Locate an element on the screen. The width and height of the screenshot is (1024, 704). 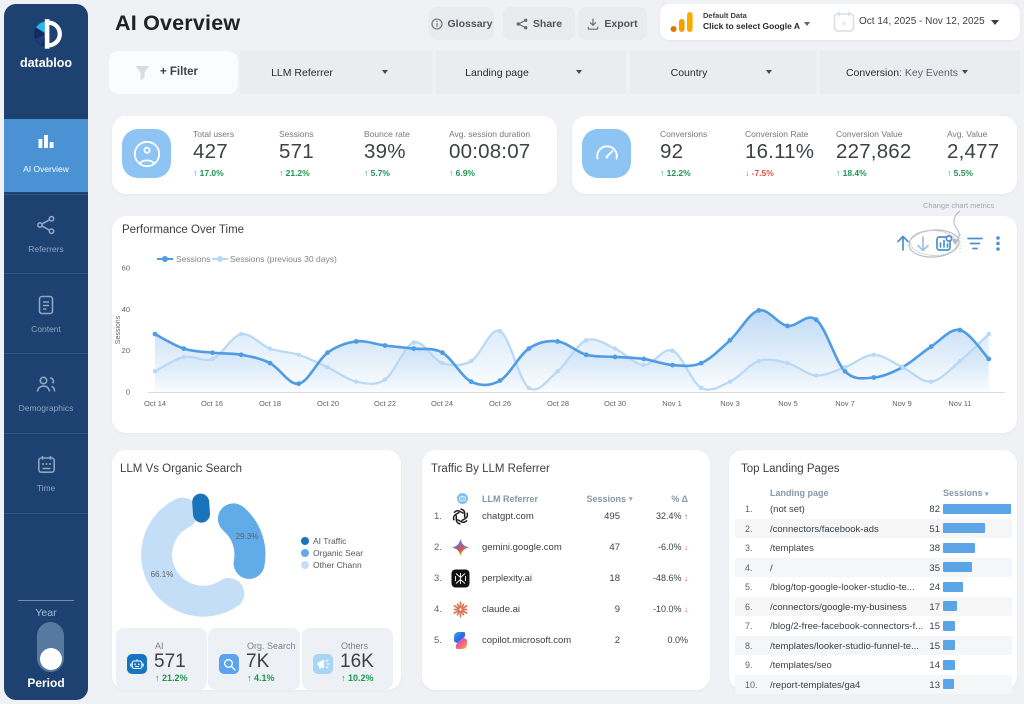
svg-text: Nov 11 is located at coordinates (959, 403).